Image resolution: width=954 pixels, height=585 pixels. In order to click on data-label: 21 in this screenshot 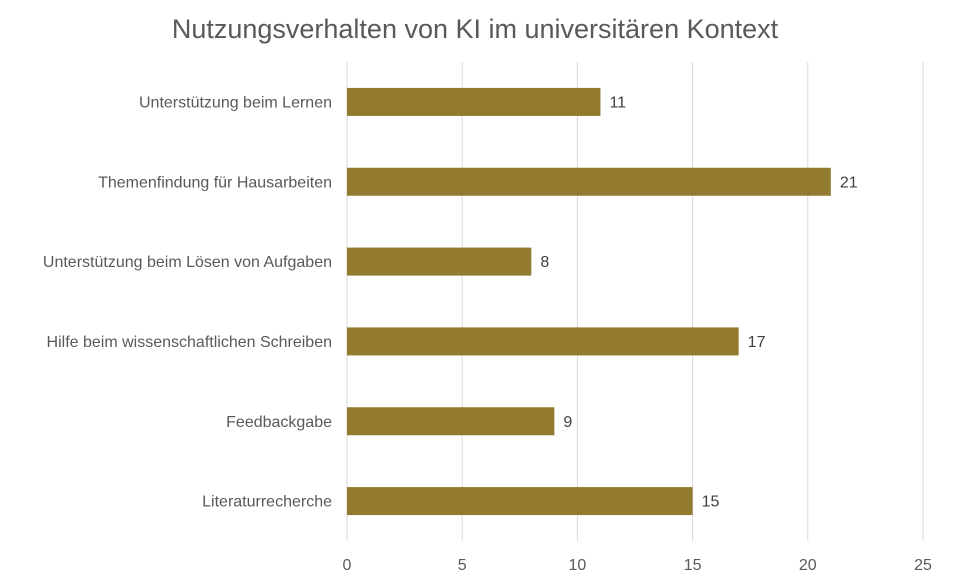, I will do `click(849, 182)`.